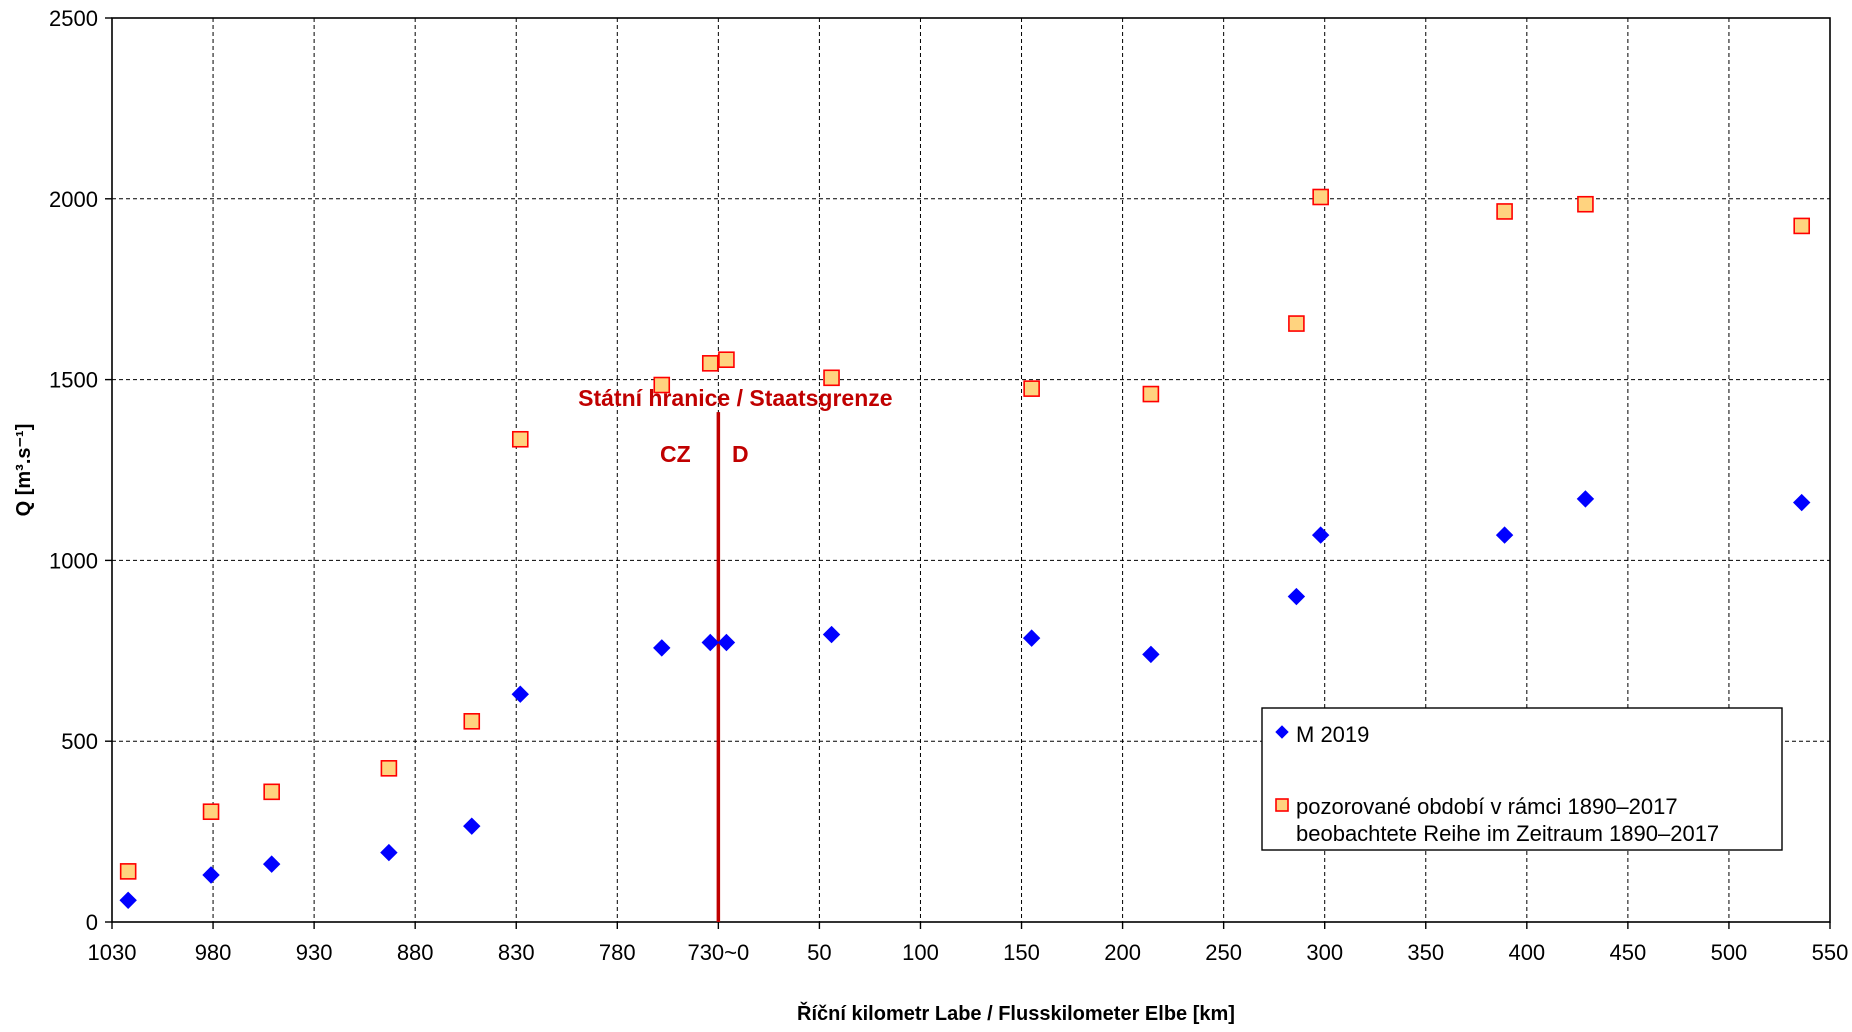 This screenshot has height=1032, width=1852. I want to click on x-tick-label: 200, so click(1122, 952).